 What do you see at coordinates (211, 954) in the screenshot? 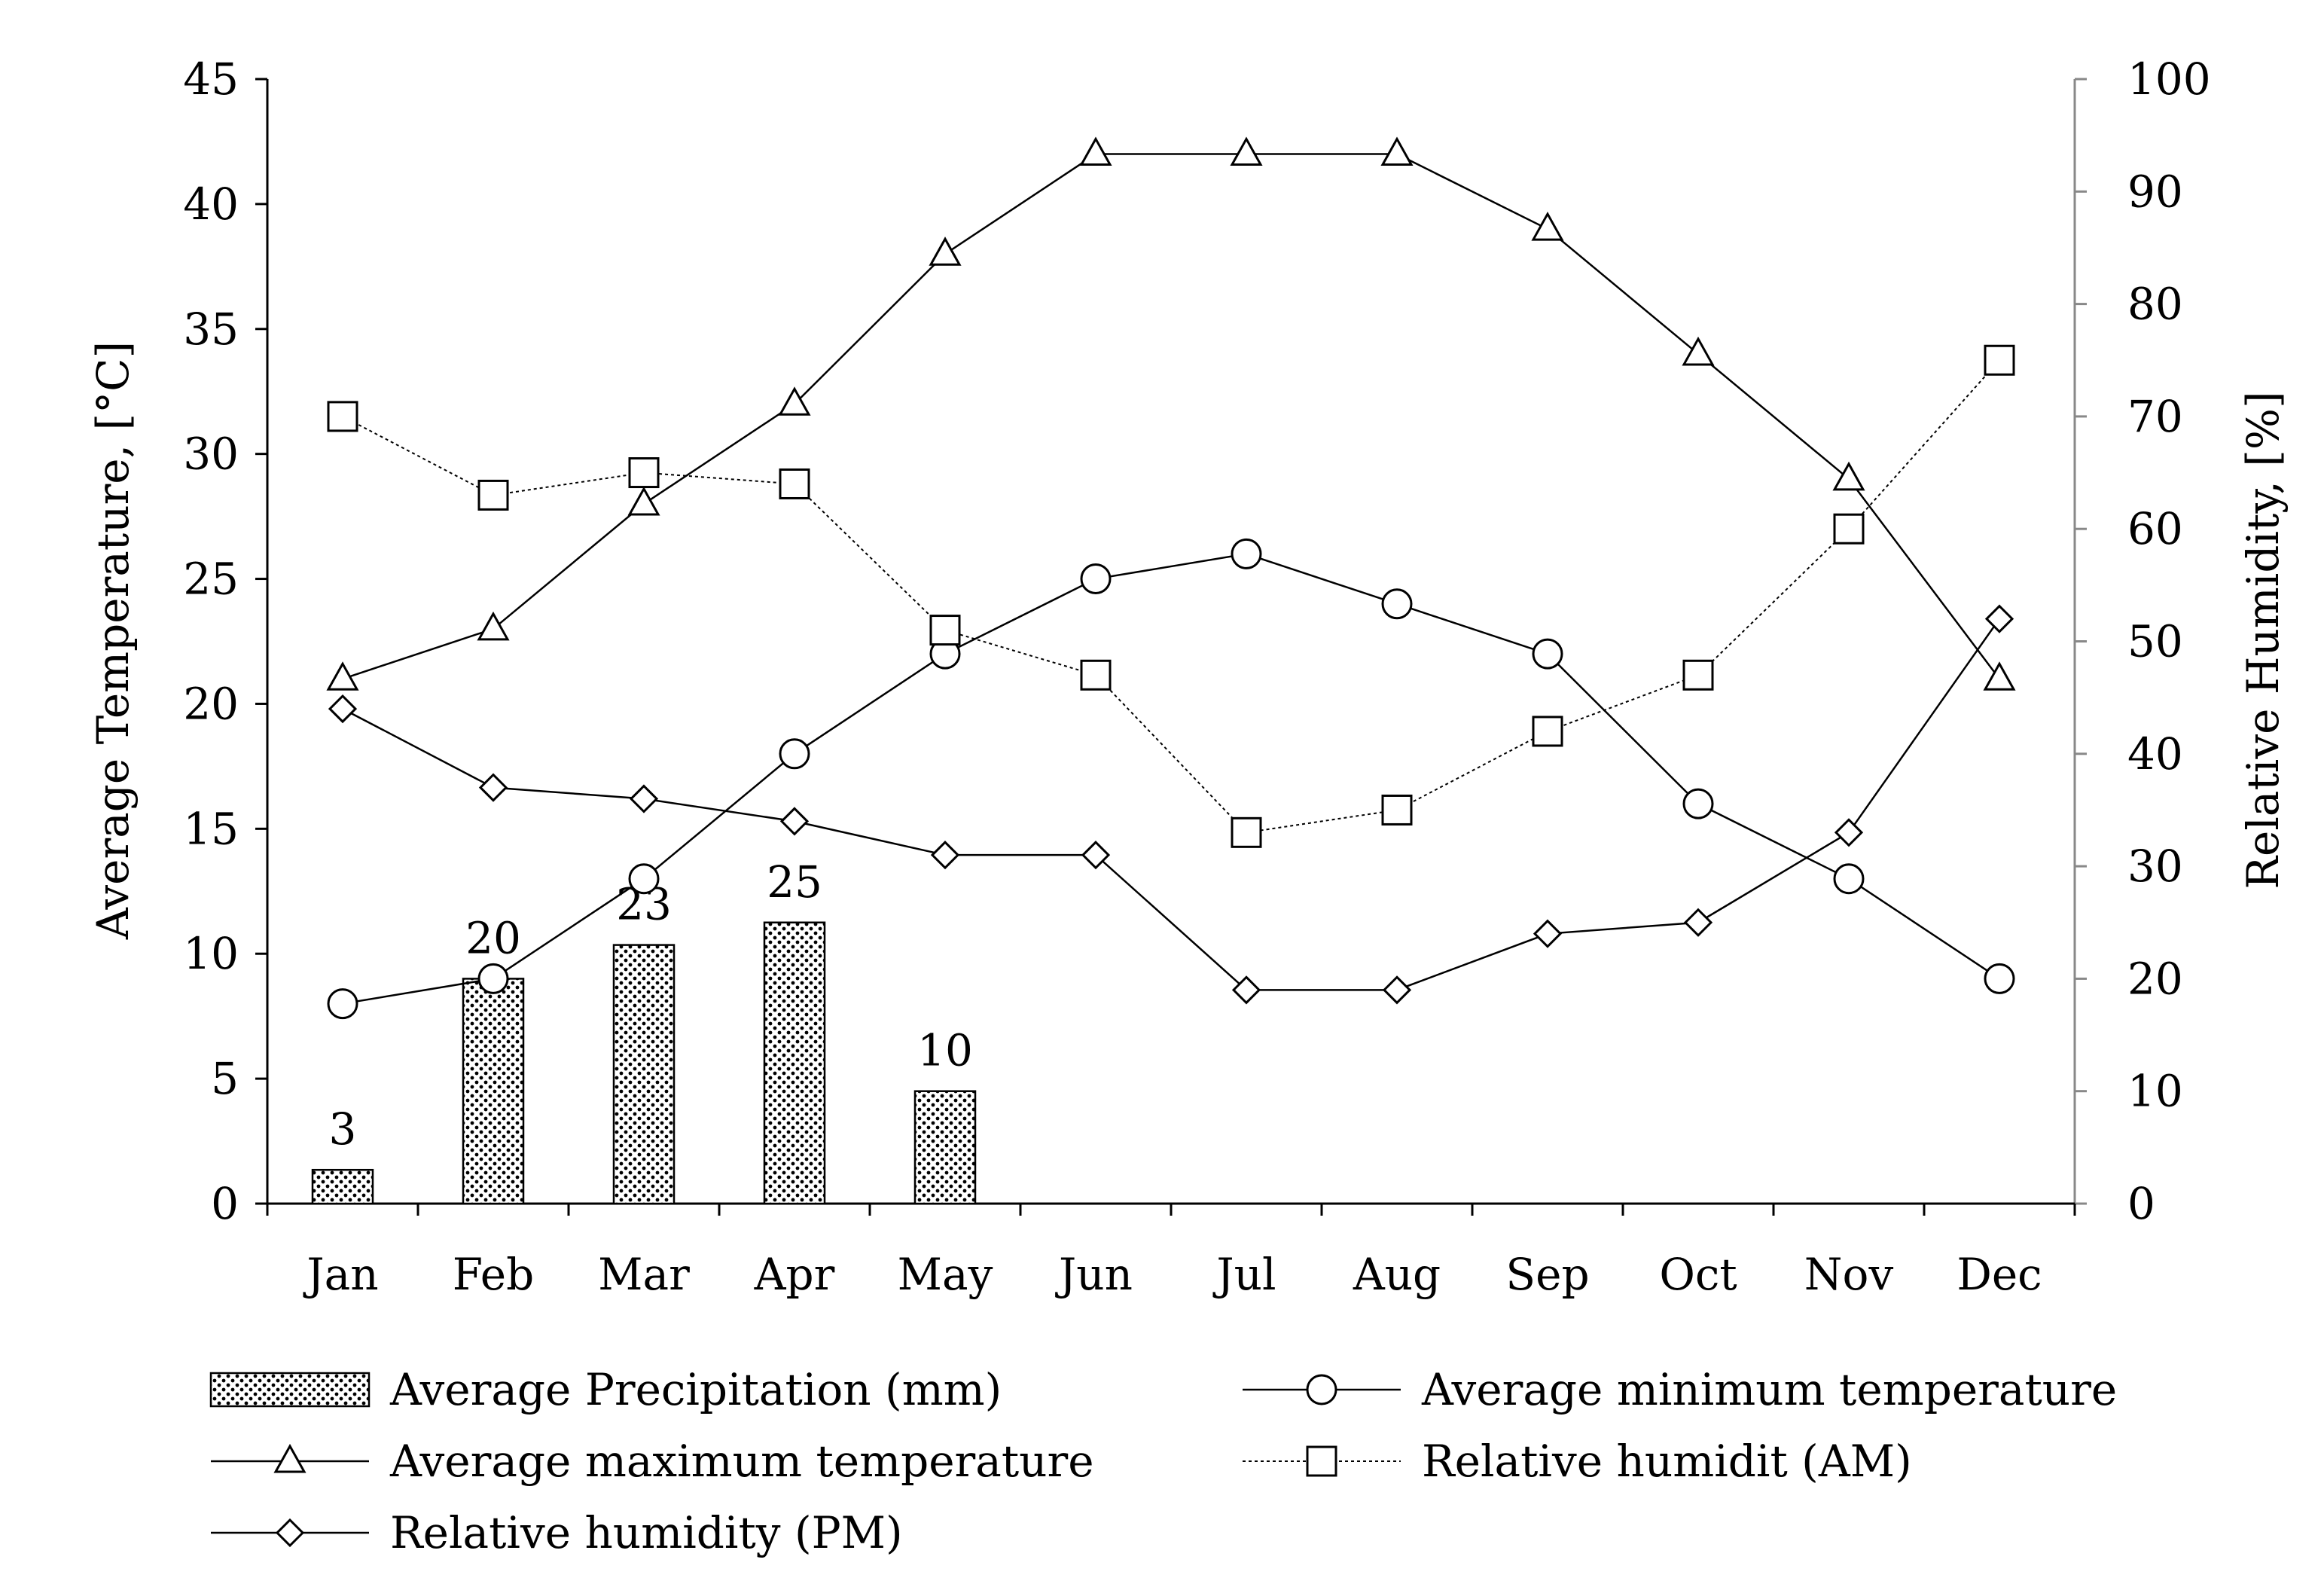
I see `left-tick-label: 10` at bounding box center [211, 954].